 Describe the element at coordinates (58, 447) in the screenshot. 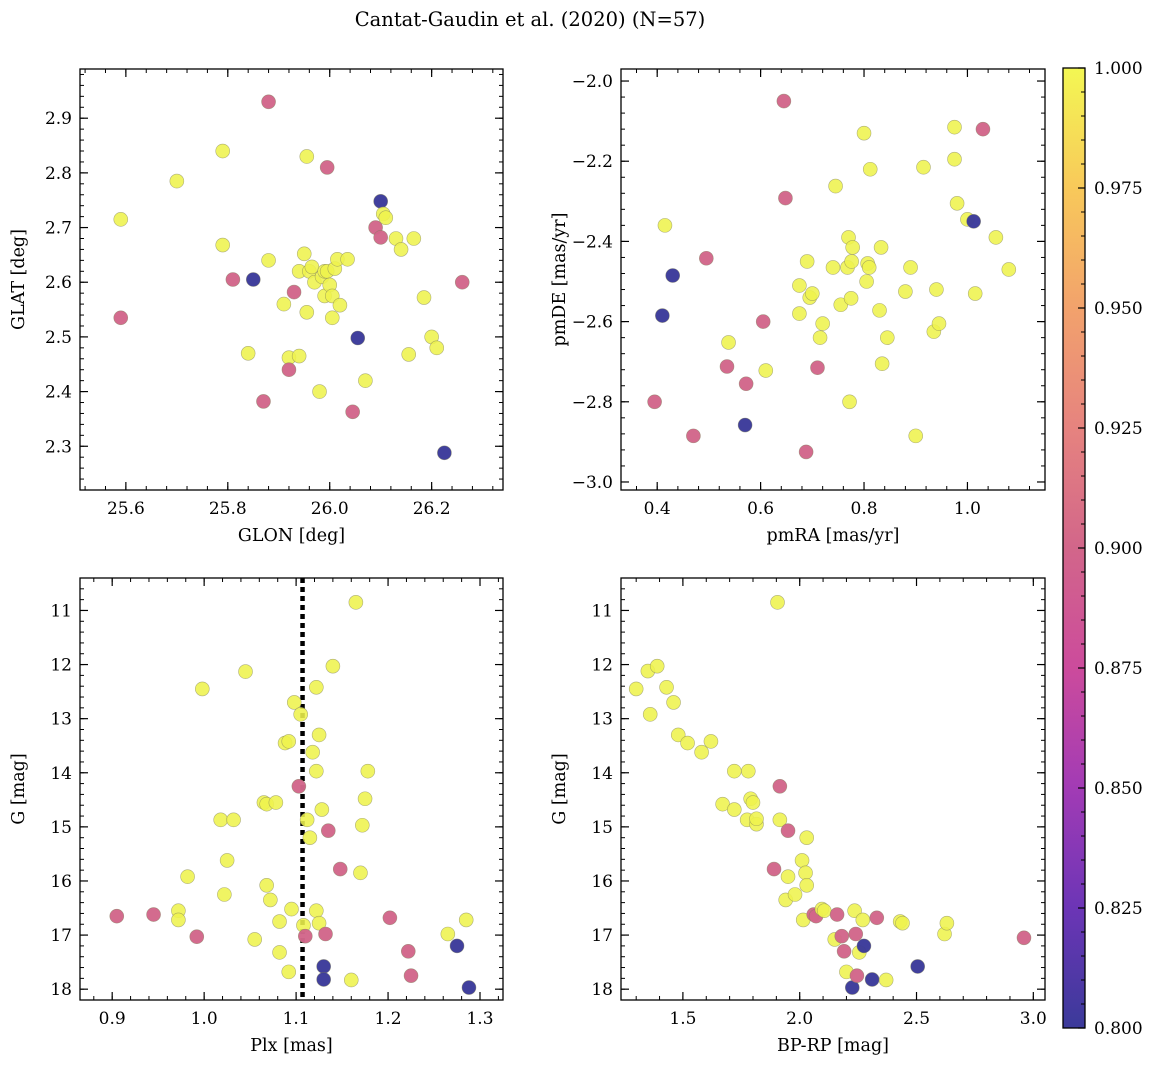

I see `y-tick-label: 2.3` at that location.